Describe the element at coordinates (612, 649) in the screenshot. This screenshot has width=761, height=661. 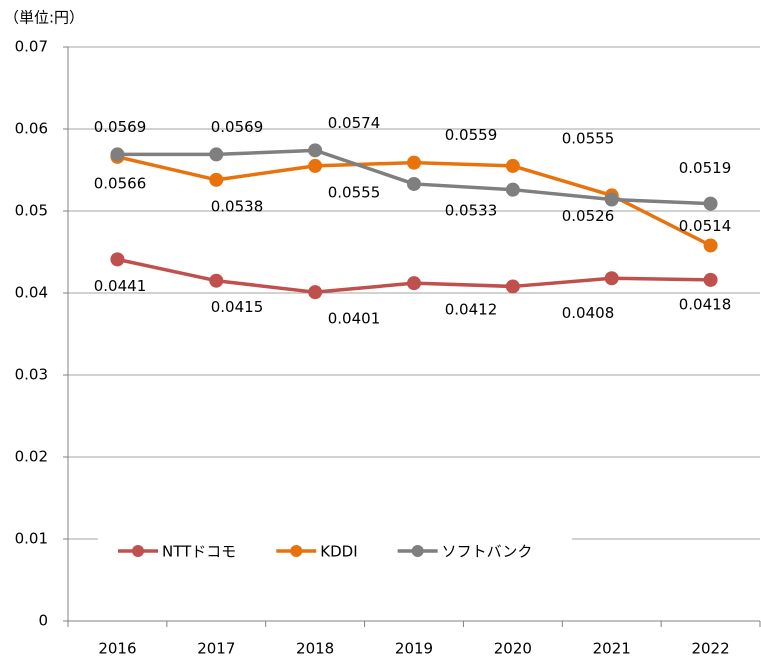
I see `x-tick-label: 2021` at that location.